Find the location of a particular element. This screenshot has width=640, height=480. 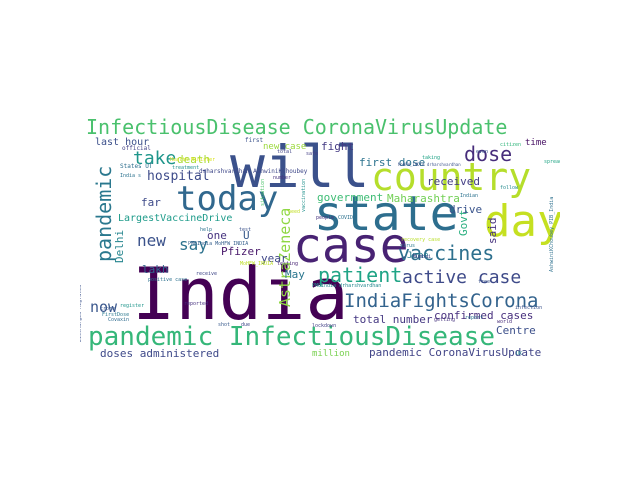

word: even is located at coordinates (482, 152).